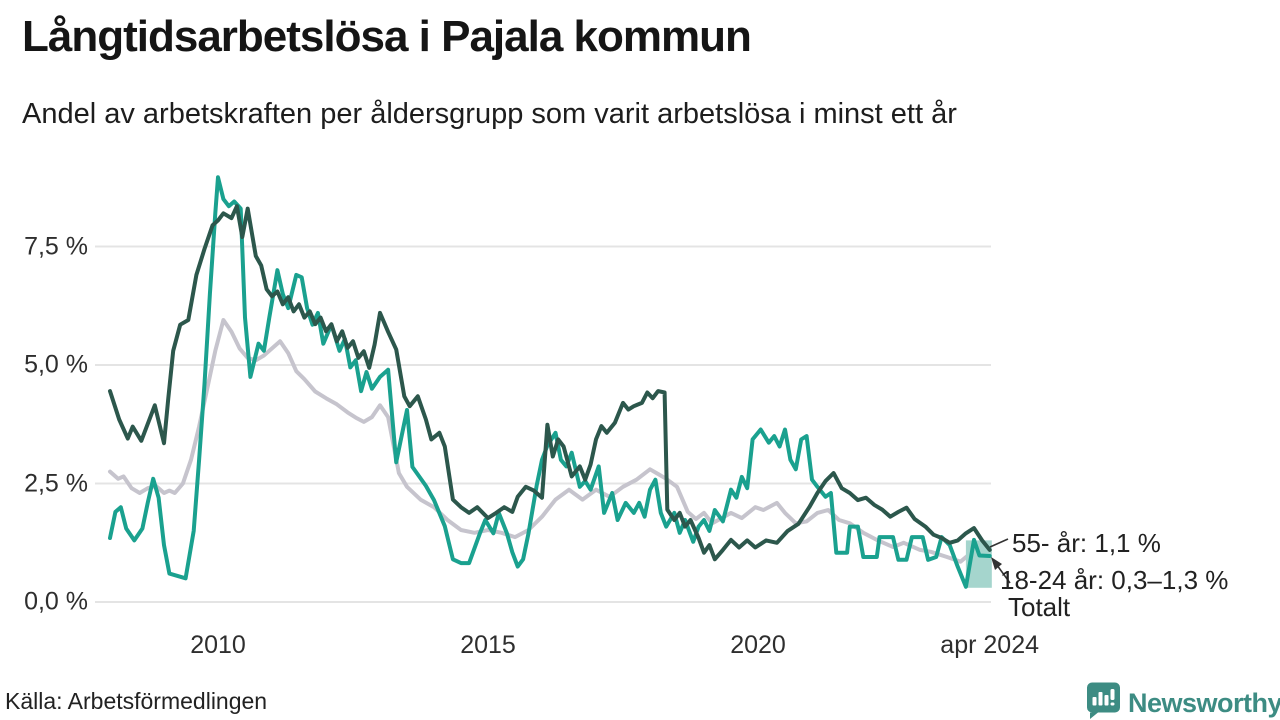  What do you see at coordinates (56, 246) in the screenshot?
I see `y-axis-tick: 7,5 %` at bounding box center [56, 246].